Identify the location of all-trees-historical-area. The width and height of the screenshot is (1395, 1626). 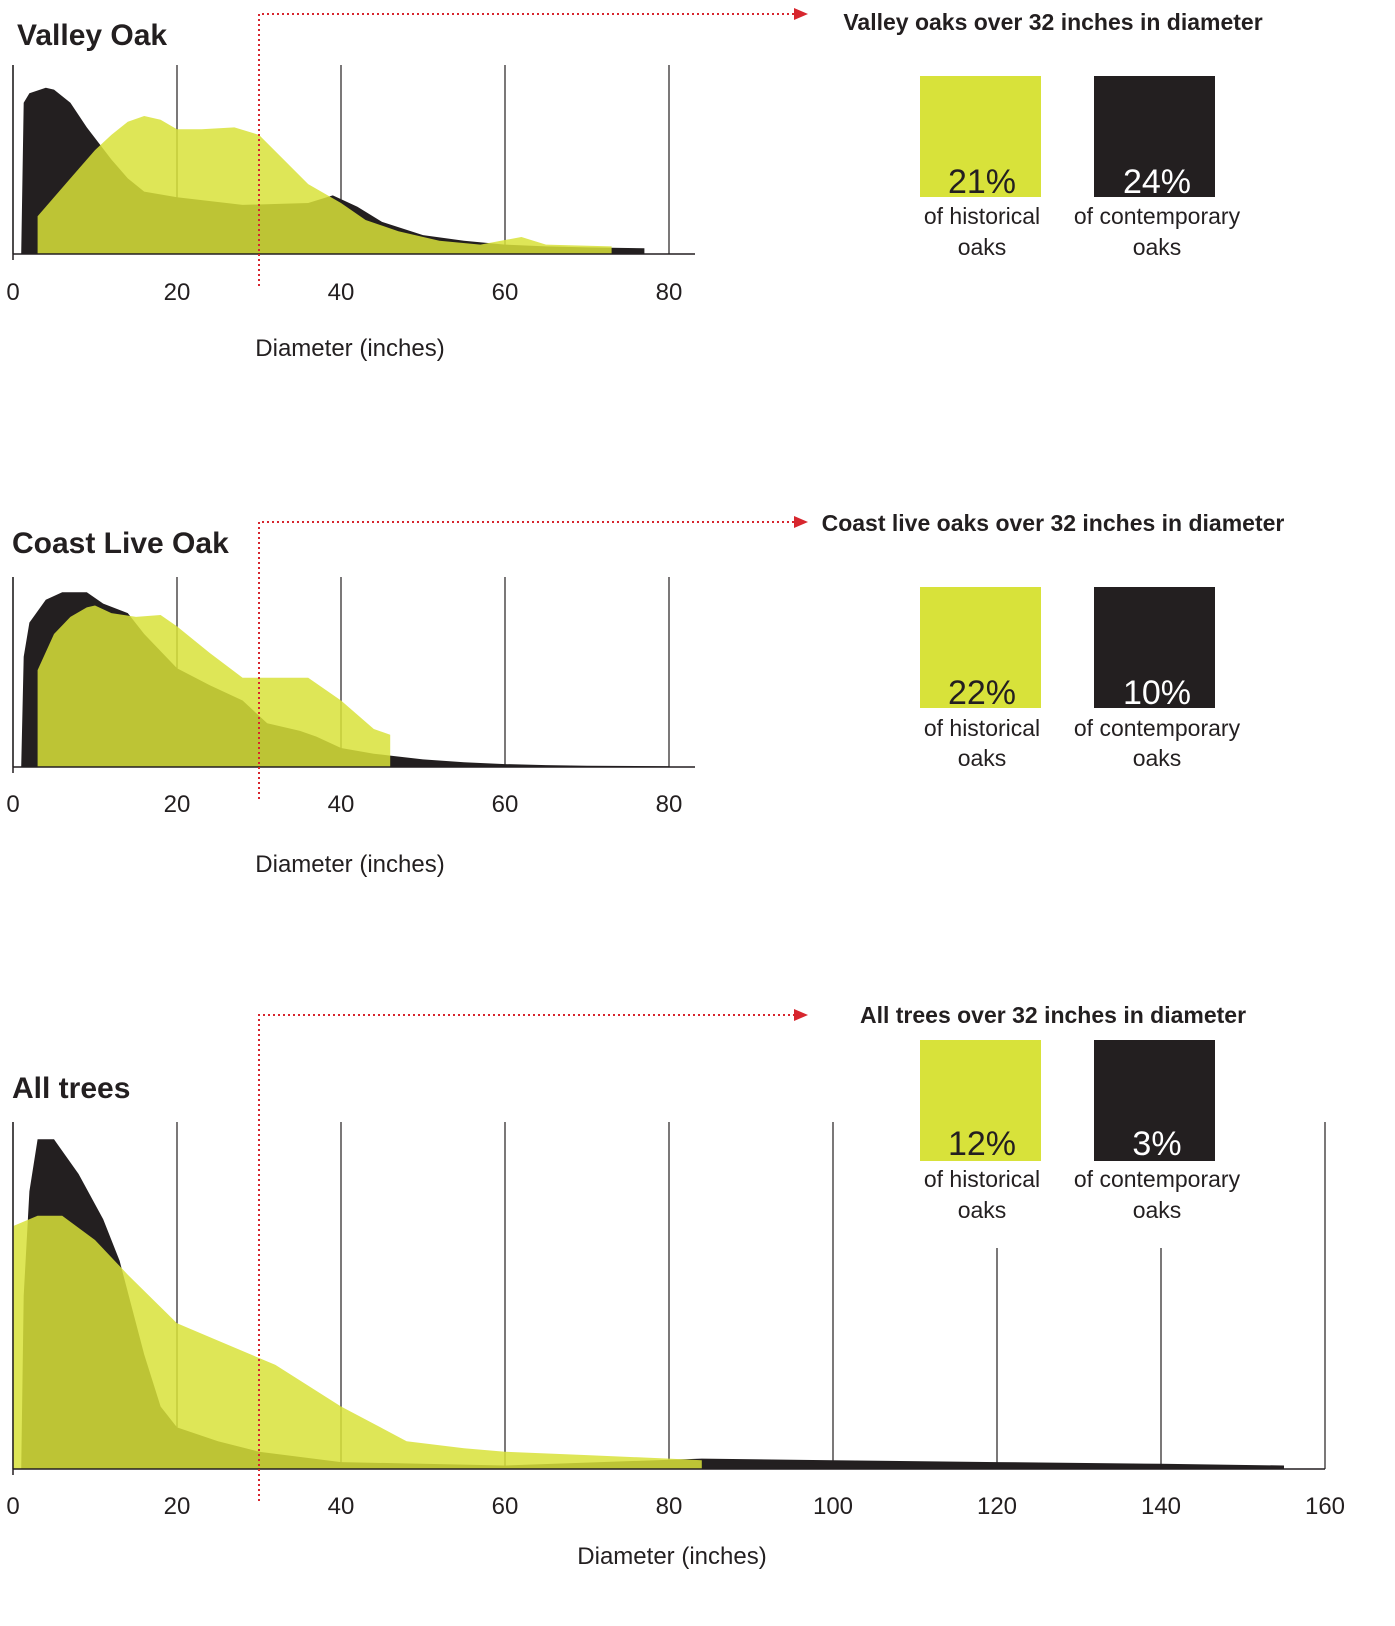
(357, 1342).